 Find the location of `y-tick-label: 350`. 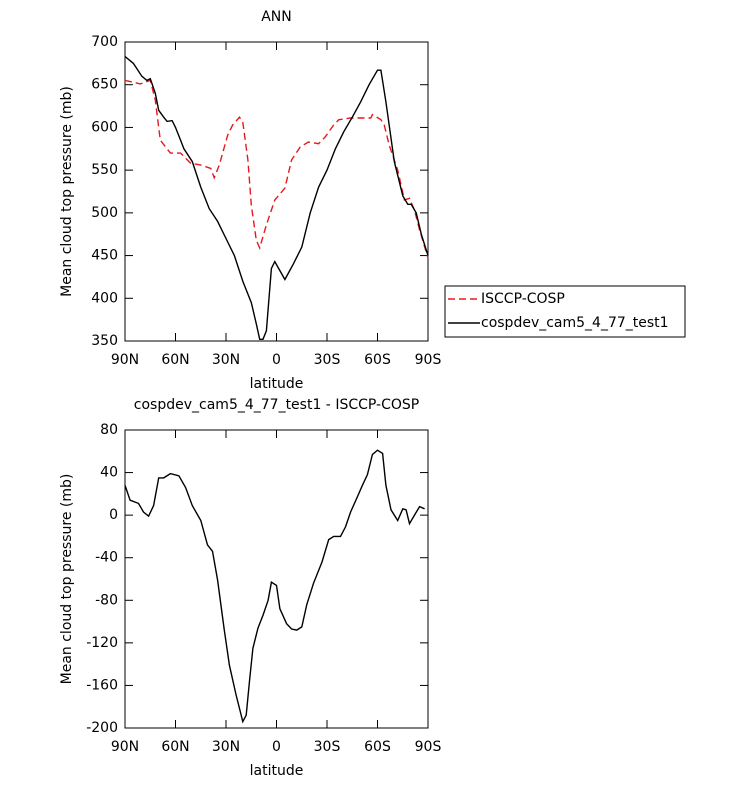

y-tick-label: 350 is located at coordinates (104, 341).